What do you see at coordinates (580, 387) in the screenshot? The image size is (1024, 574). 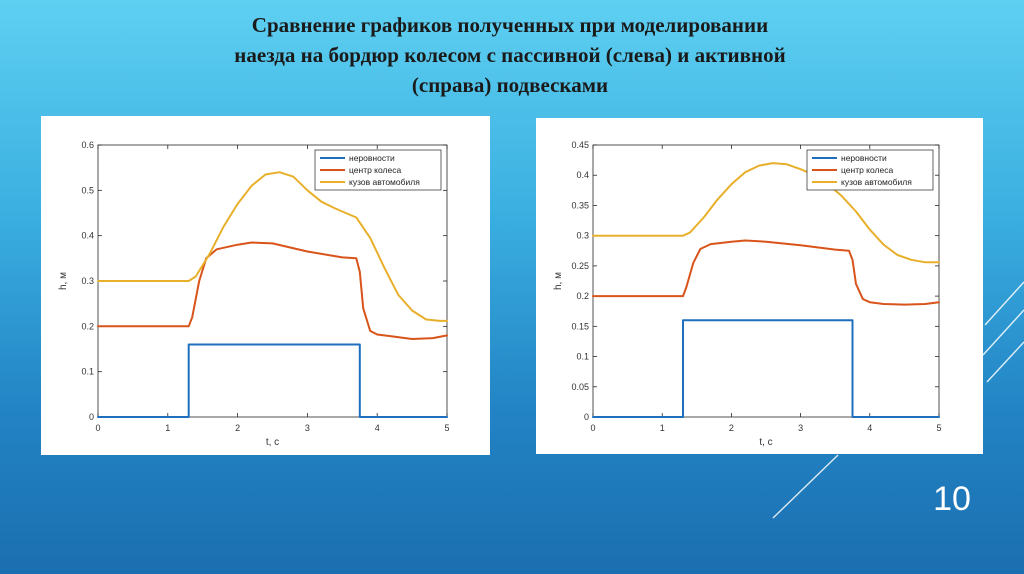 I see `y-tick-label: 0.05` at bounding box center [580, 387].